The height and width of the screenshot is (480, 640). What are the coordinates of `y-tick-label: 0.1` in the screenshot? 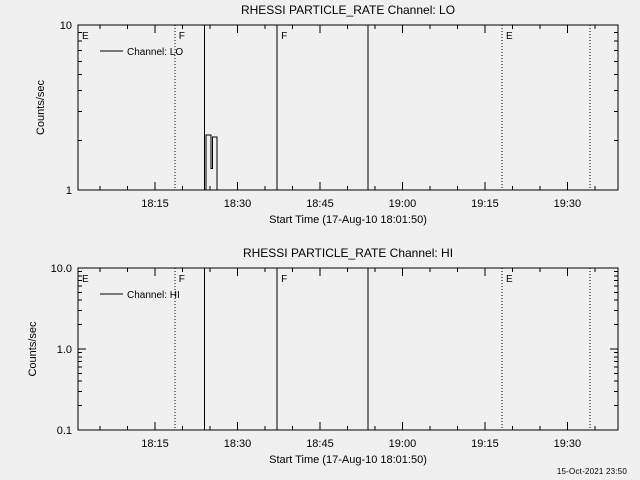 It's located at (64, 431).